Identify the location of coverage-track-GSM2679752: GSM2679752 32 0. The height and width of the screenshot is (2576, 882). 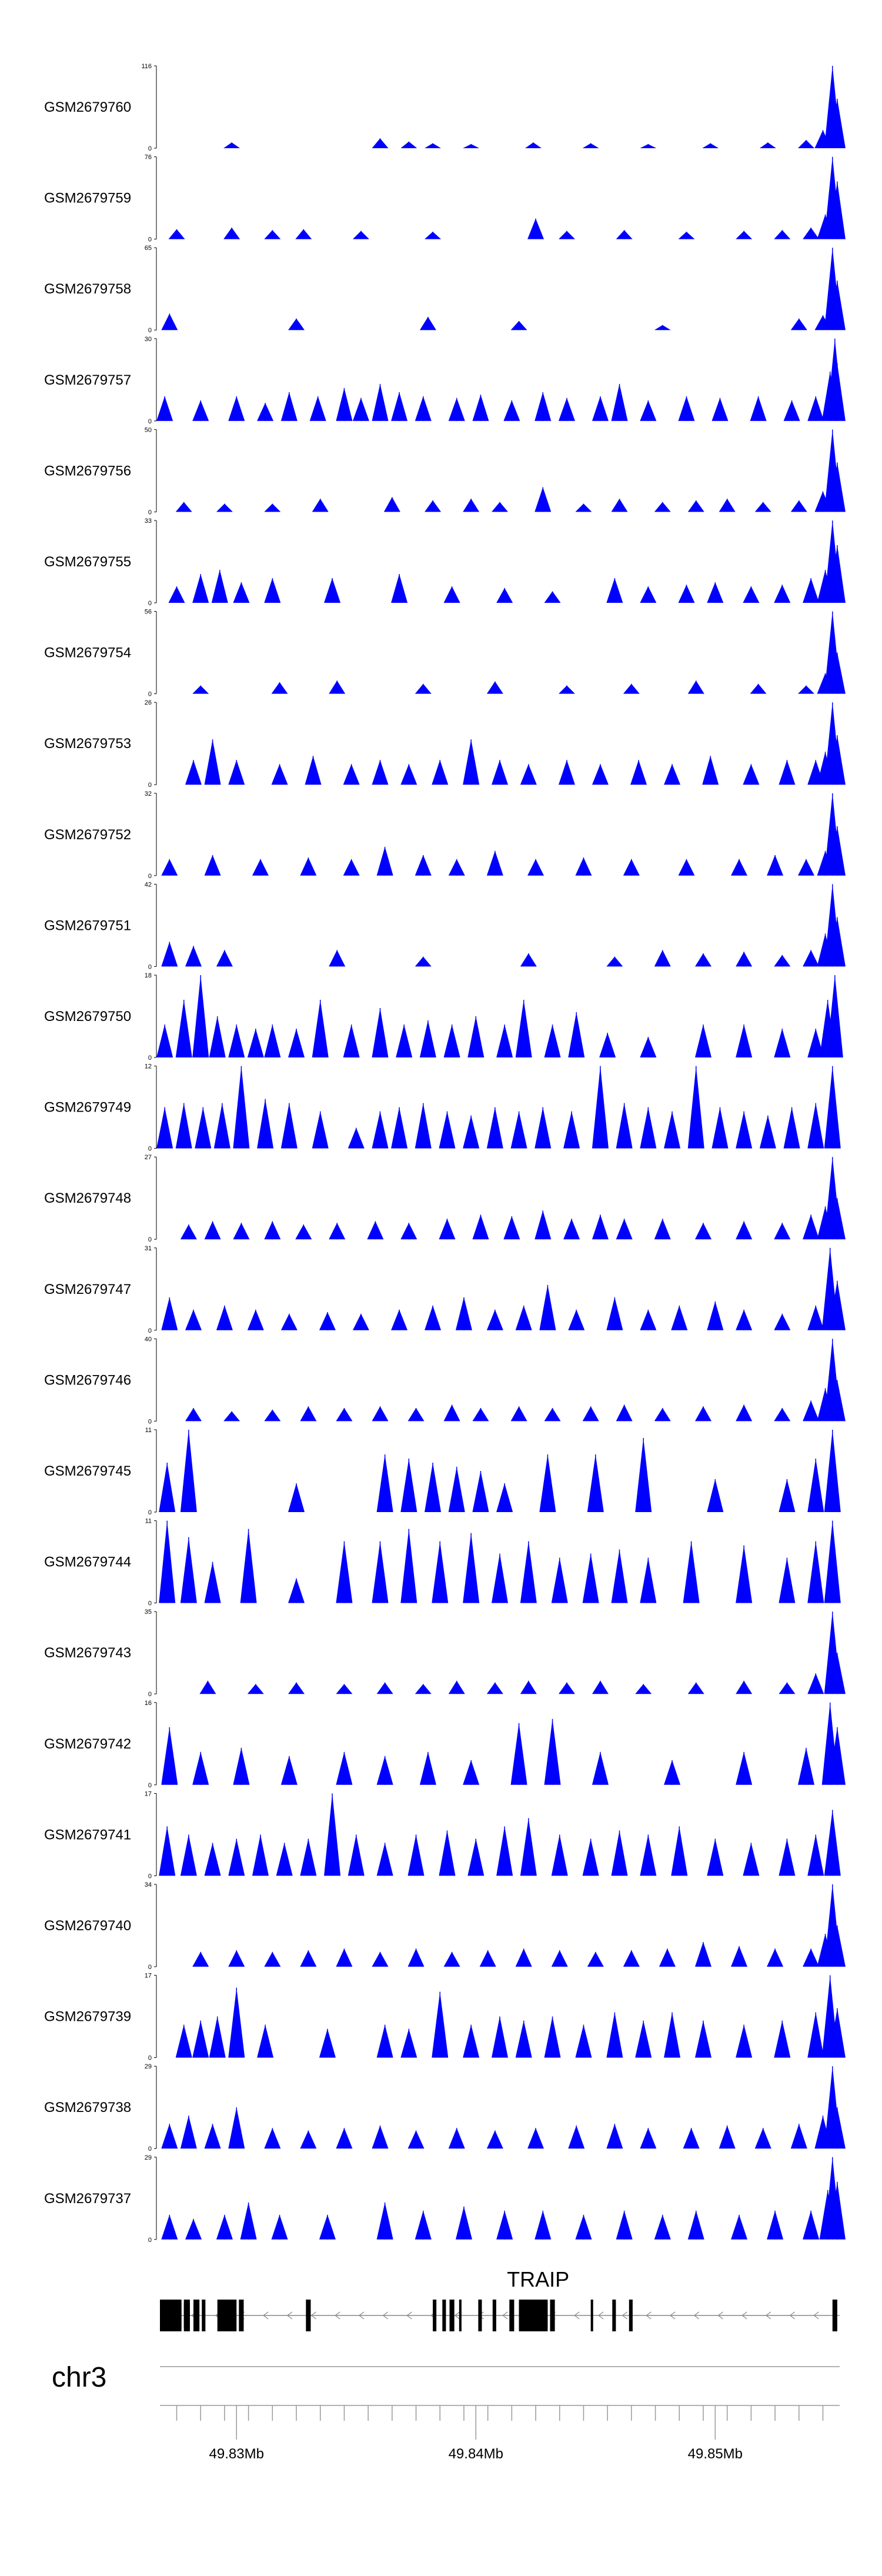
(445, 835).